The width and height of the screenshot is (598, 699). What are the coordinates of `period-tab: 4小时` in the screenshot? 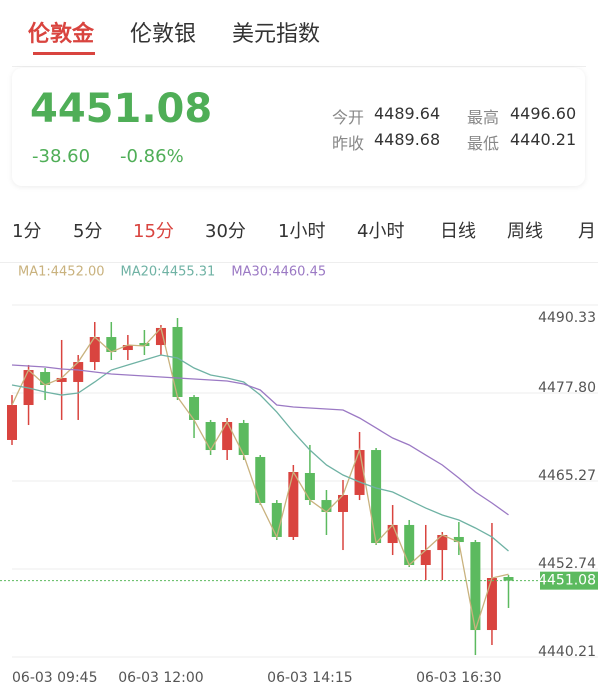 It's located at (381, 231).